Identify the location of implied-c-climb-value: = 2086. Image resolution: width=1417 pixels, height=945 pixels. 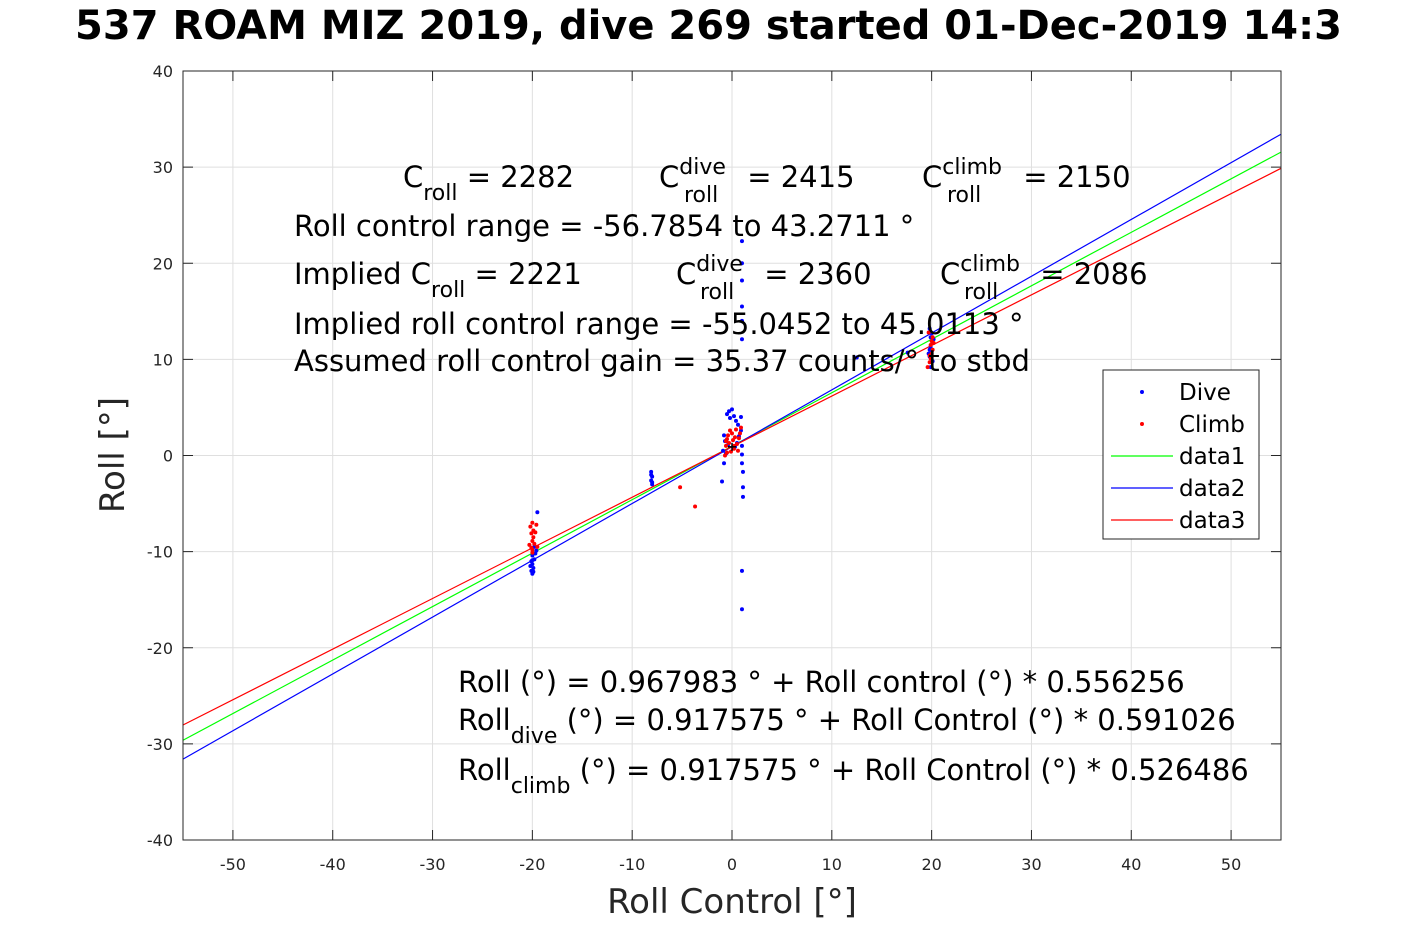
(1089, 274).